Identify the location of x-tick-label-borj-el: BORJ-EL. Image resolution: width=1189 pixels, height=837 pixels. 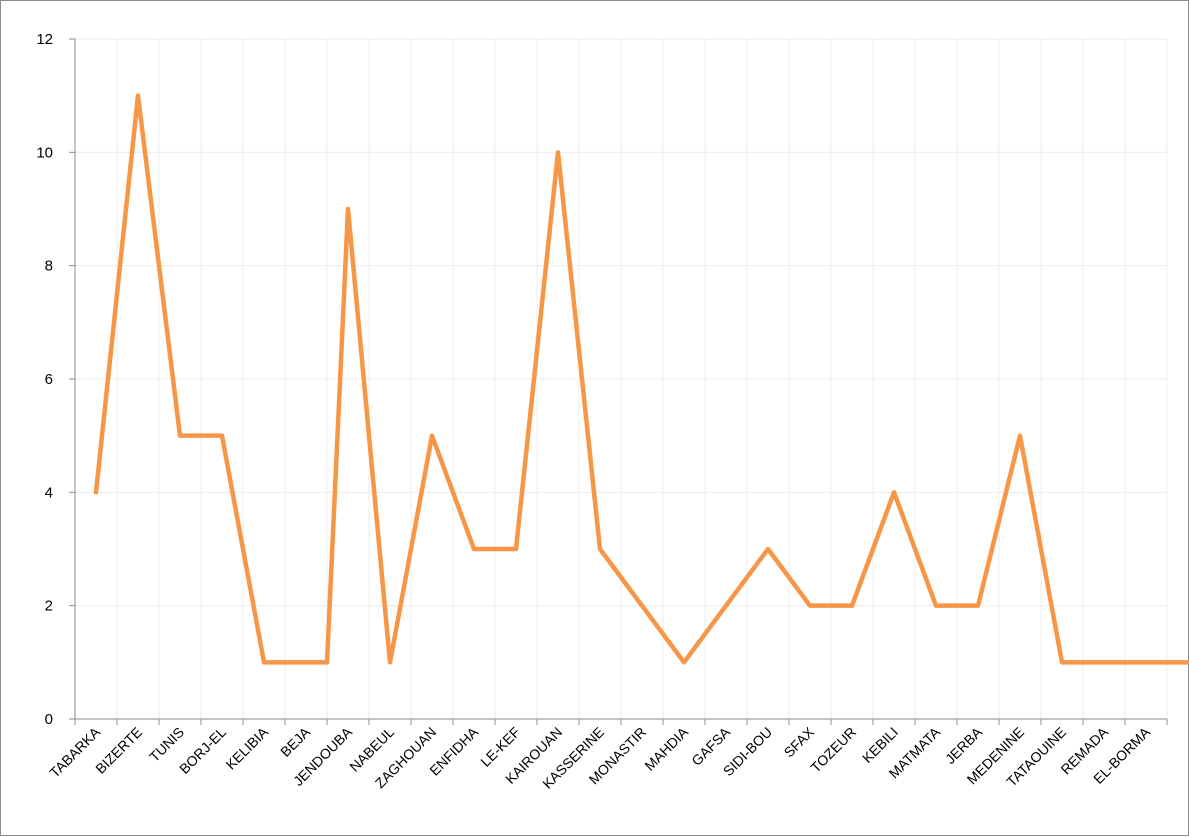
(202, 750).